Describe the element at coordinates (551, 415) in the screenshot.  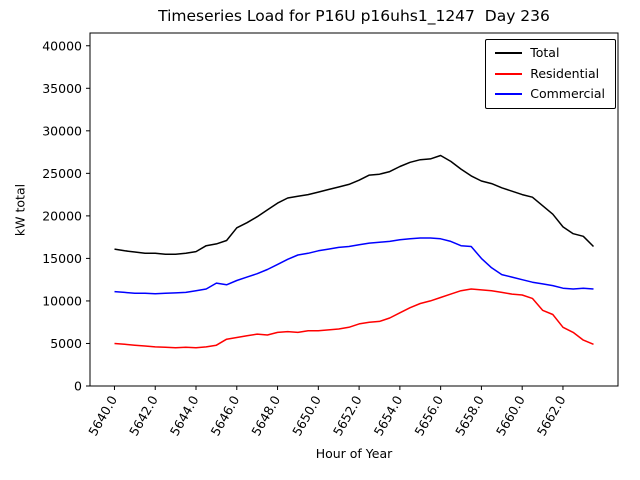
I see `x-tick-label: 5662.0` at that location.